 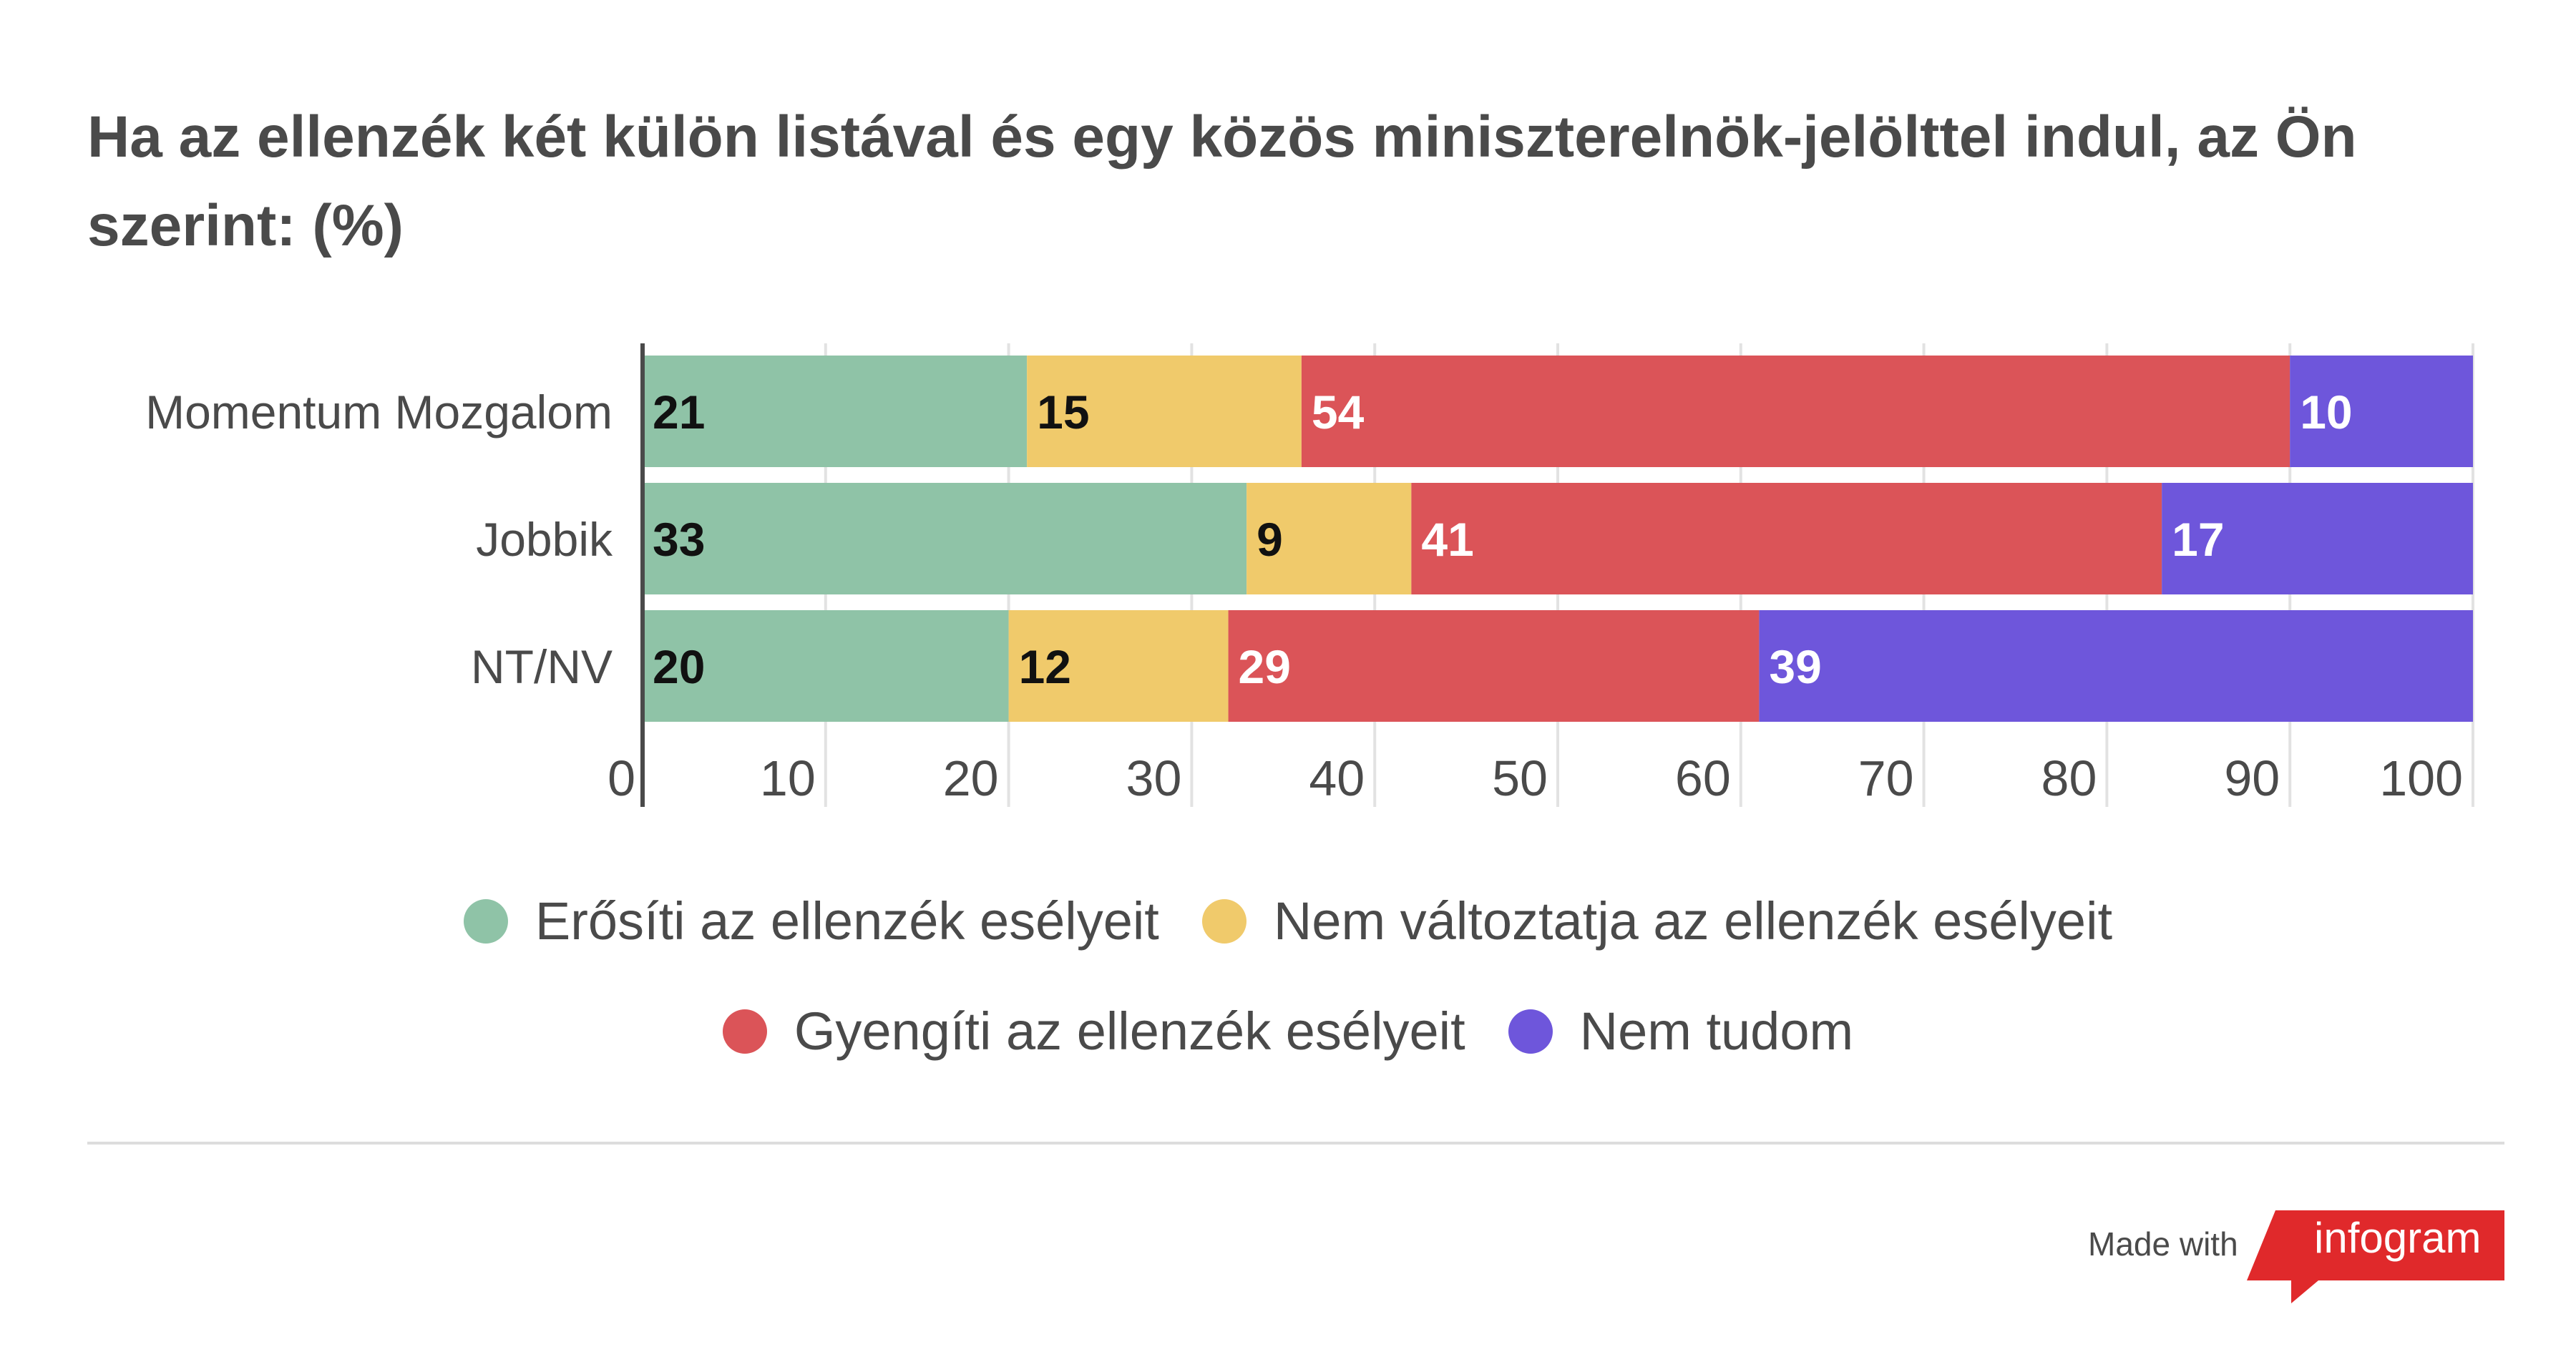 I want to click on data-label-0-0: 21, so click(x=679, y=412).